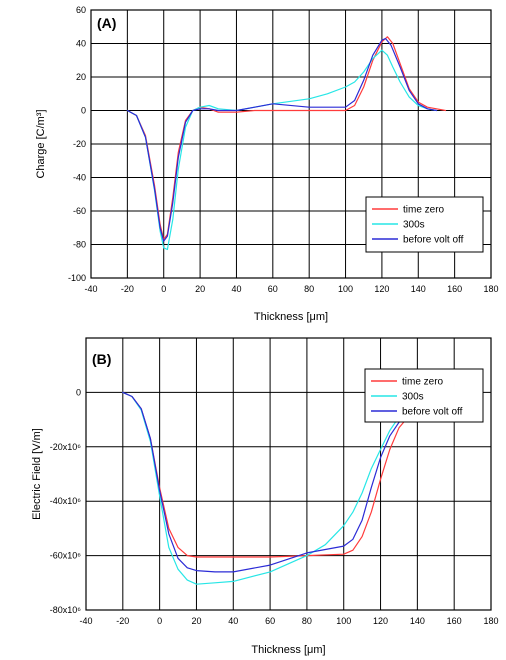  What do you see at coordinates (79, 144) in the screenshot?
I see `y-tick-label: -20` at bounding box center [79, 144].